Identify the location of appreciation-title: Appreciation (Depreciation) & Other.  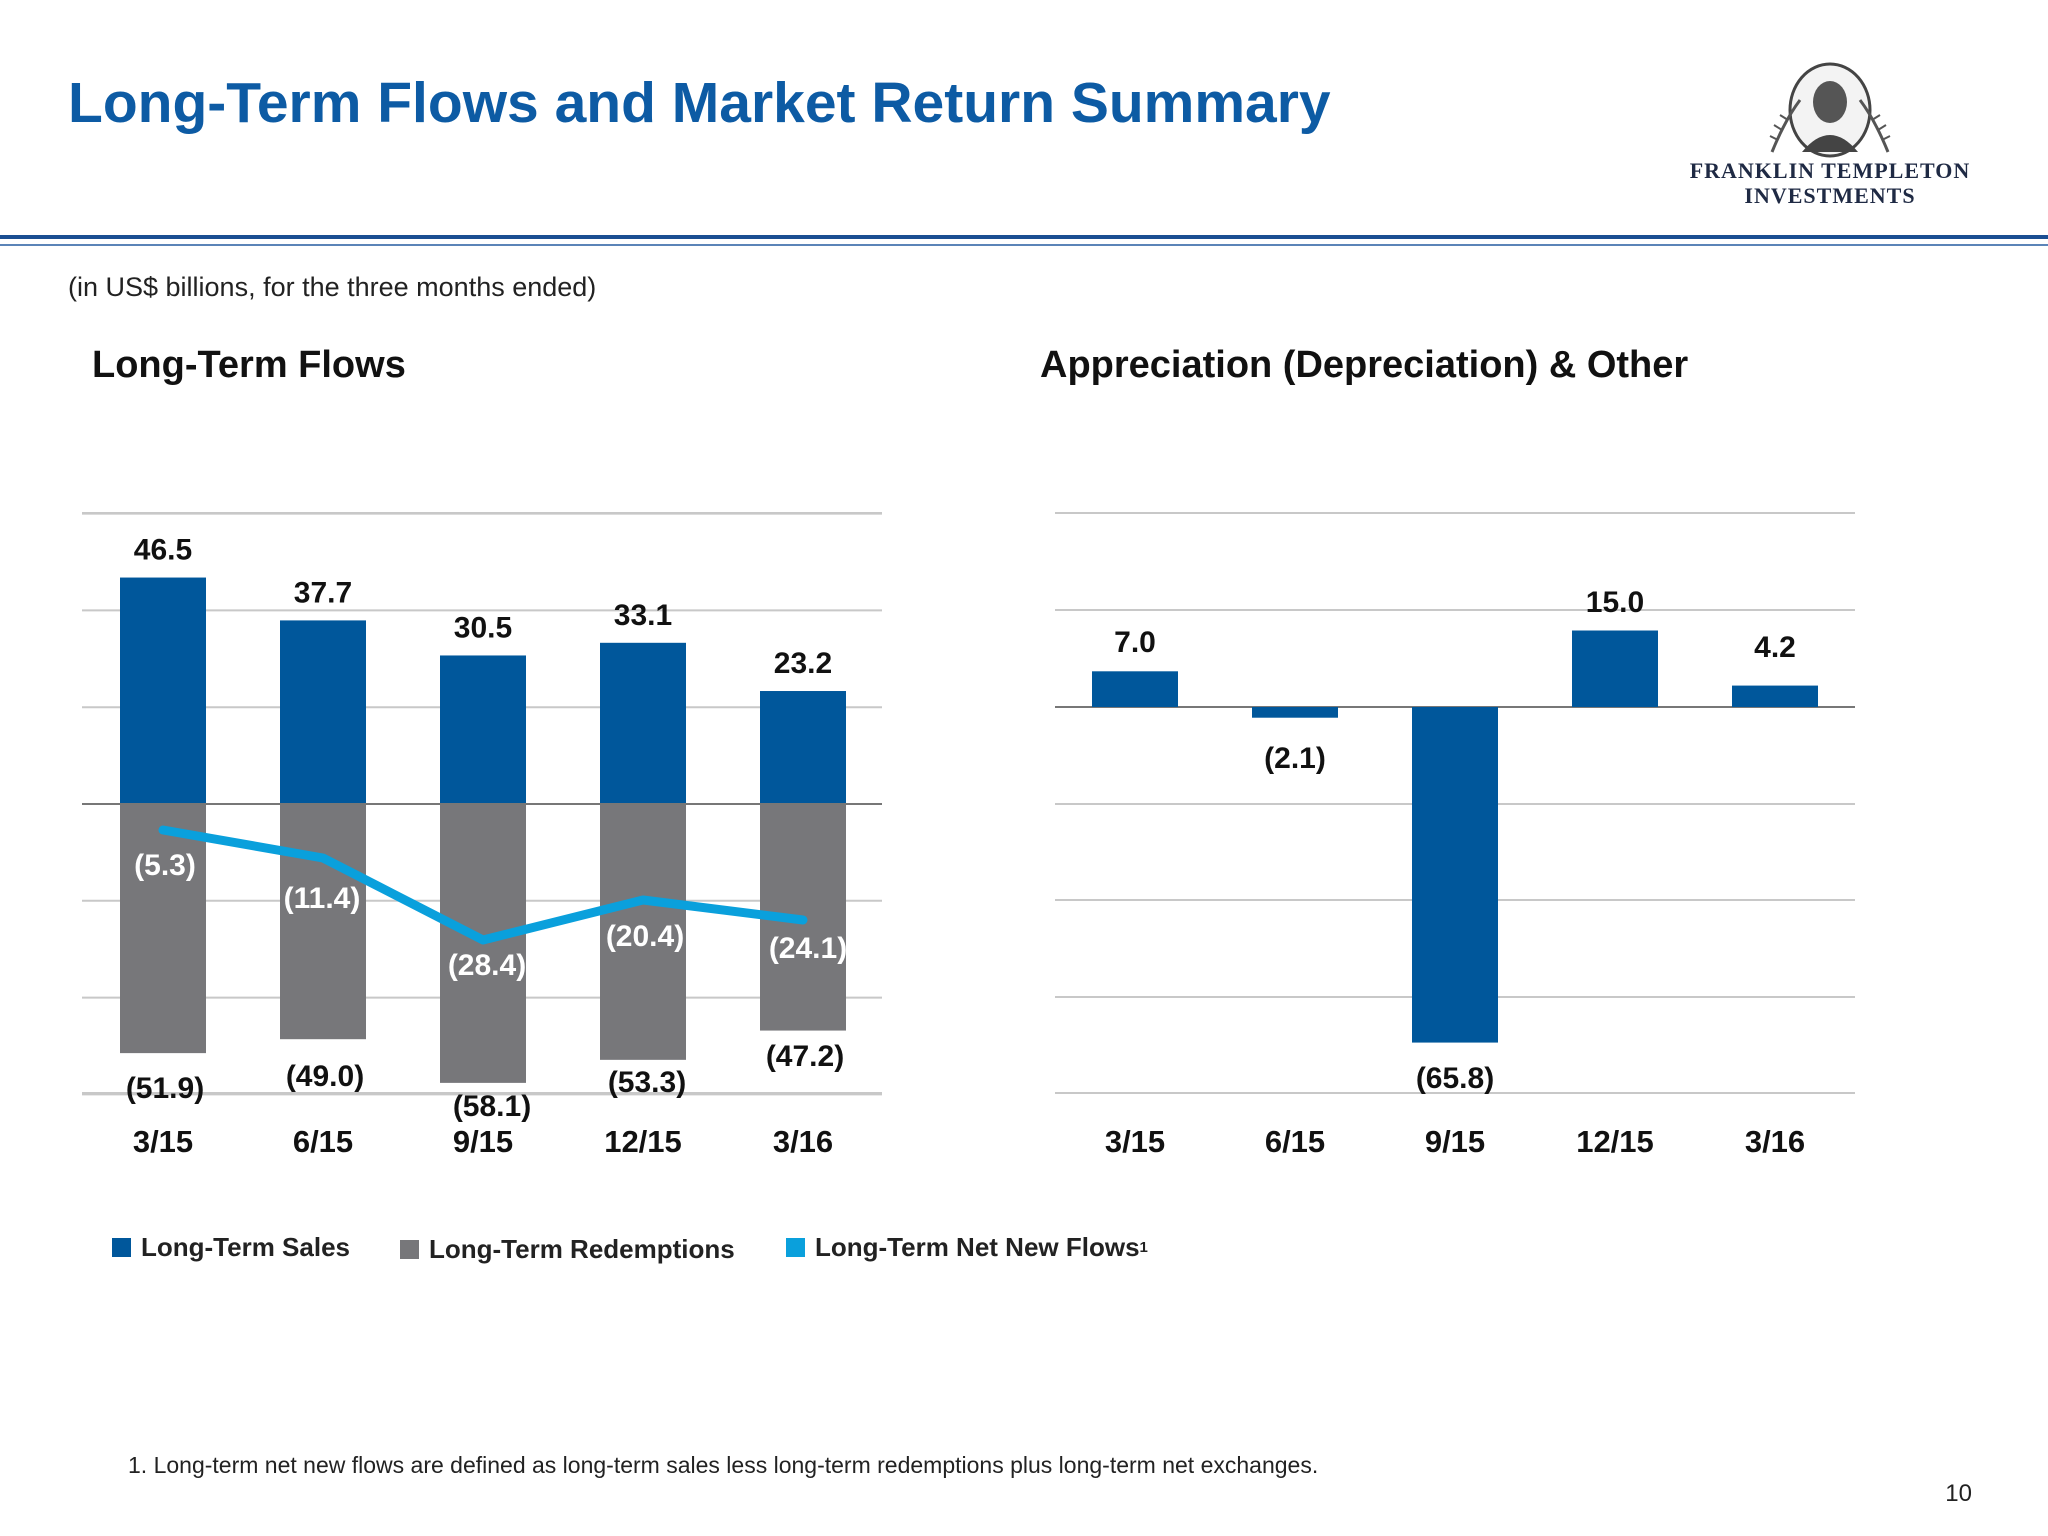
(1364, 365).